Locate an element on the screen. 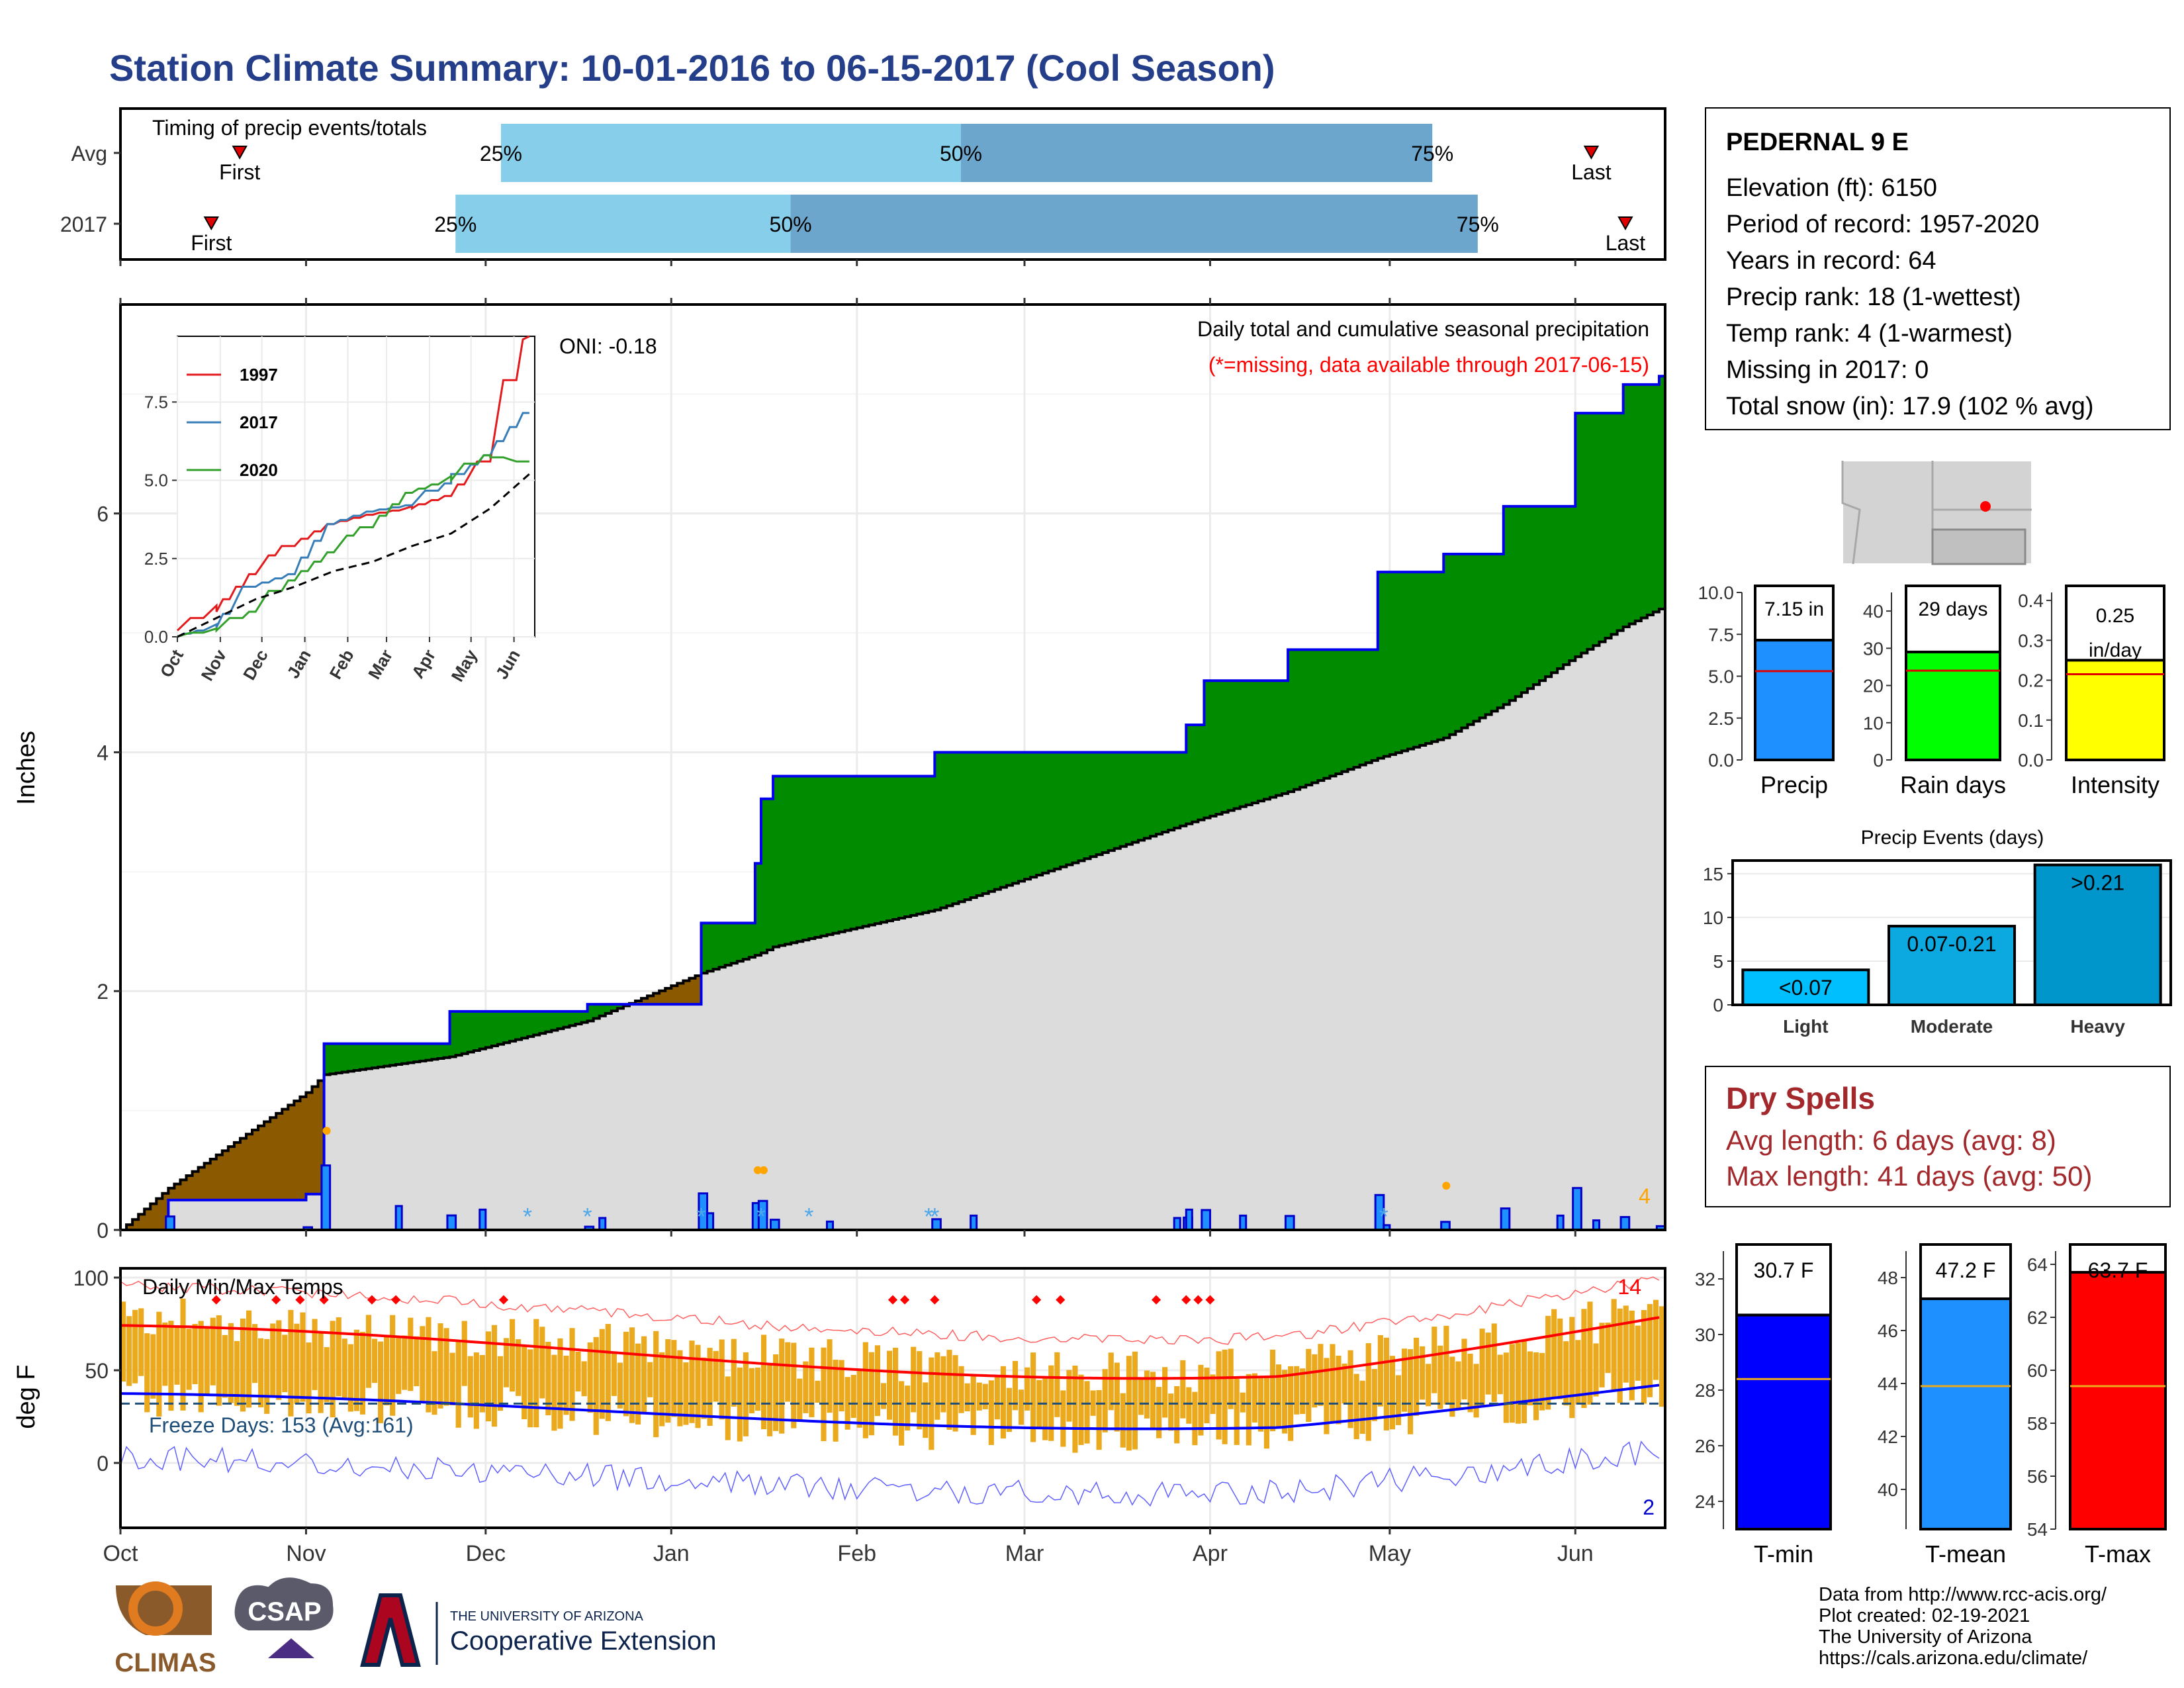  timing-first-label: First is located at coordinates (211, 243).